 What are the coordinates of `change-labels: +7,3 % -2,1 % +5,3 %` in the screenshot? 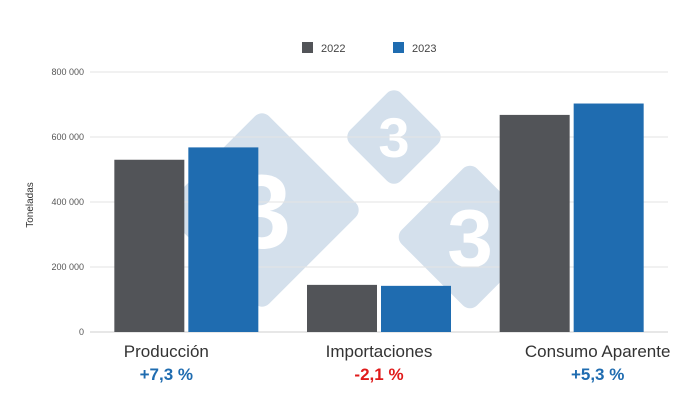 It's located at (382, 374).